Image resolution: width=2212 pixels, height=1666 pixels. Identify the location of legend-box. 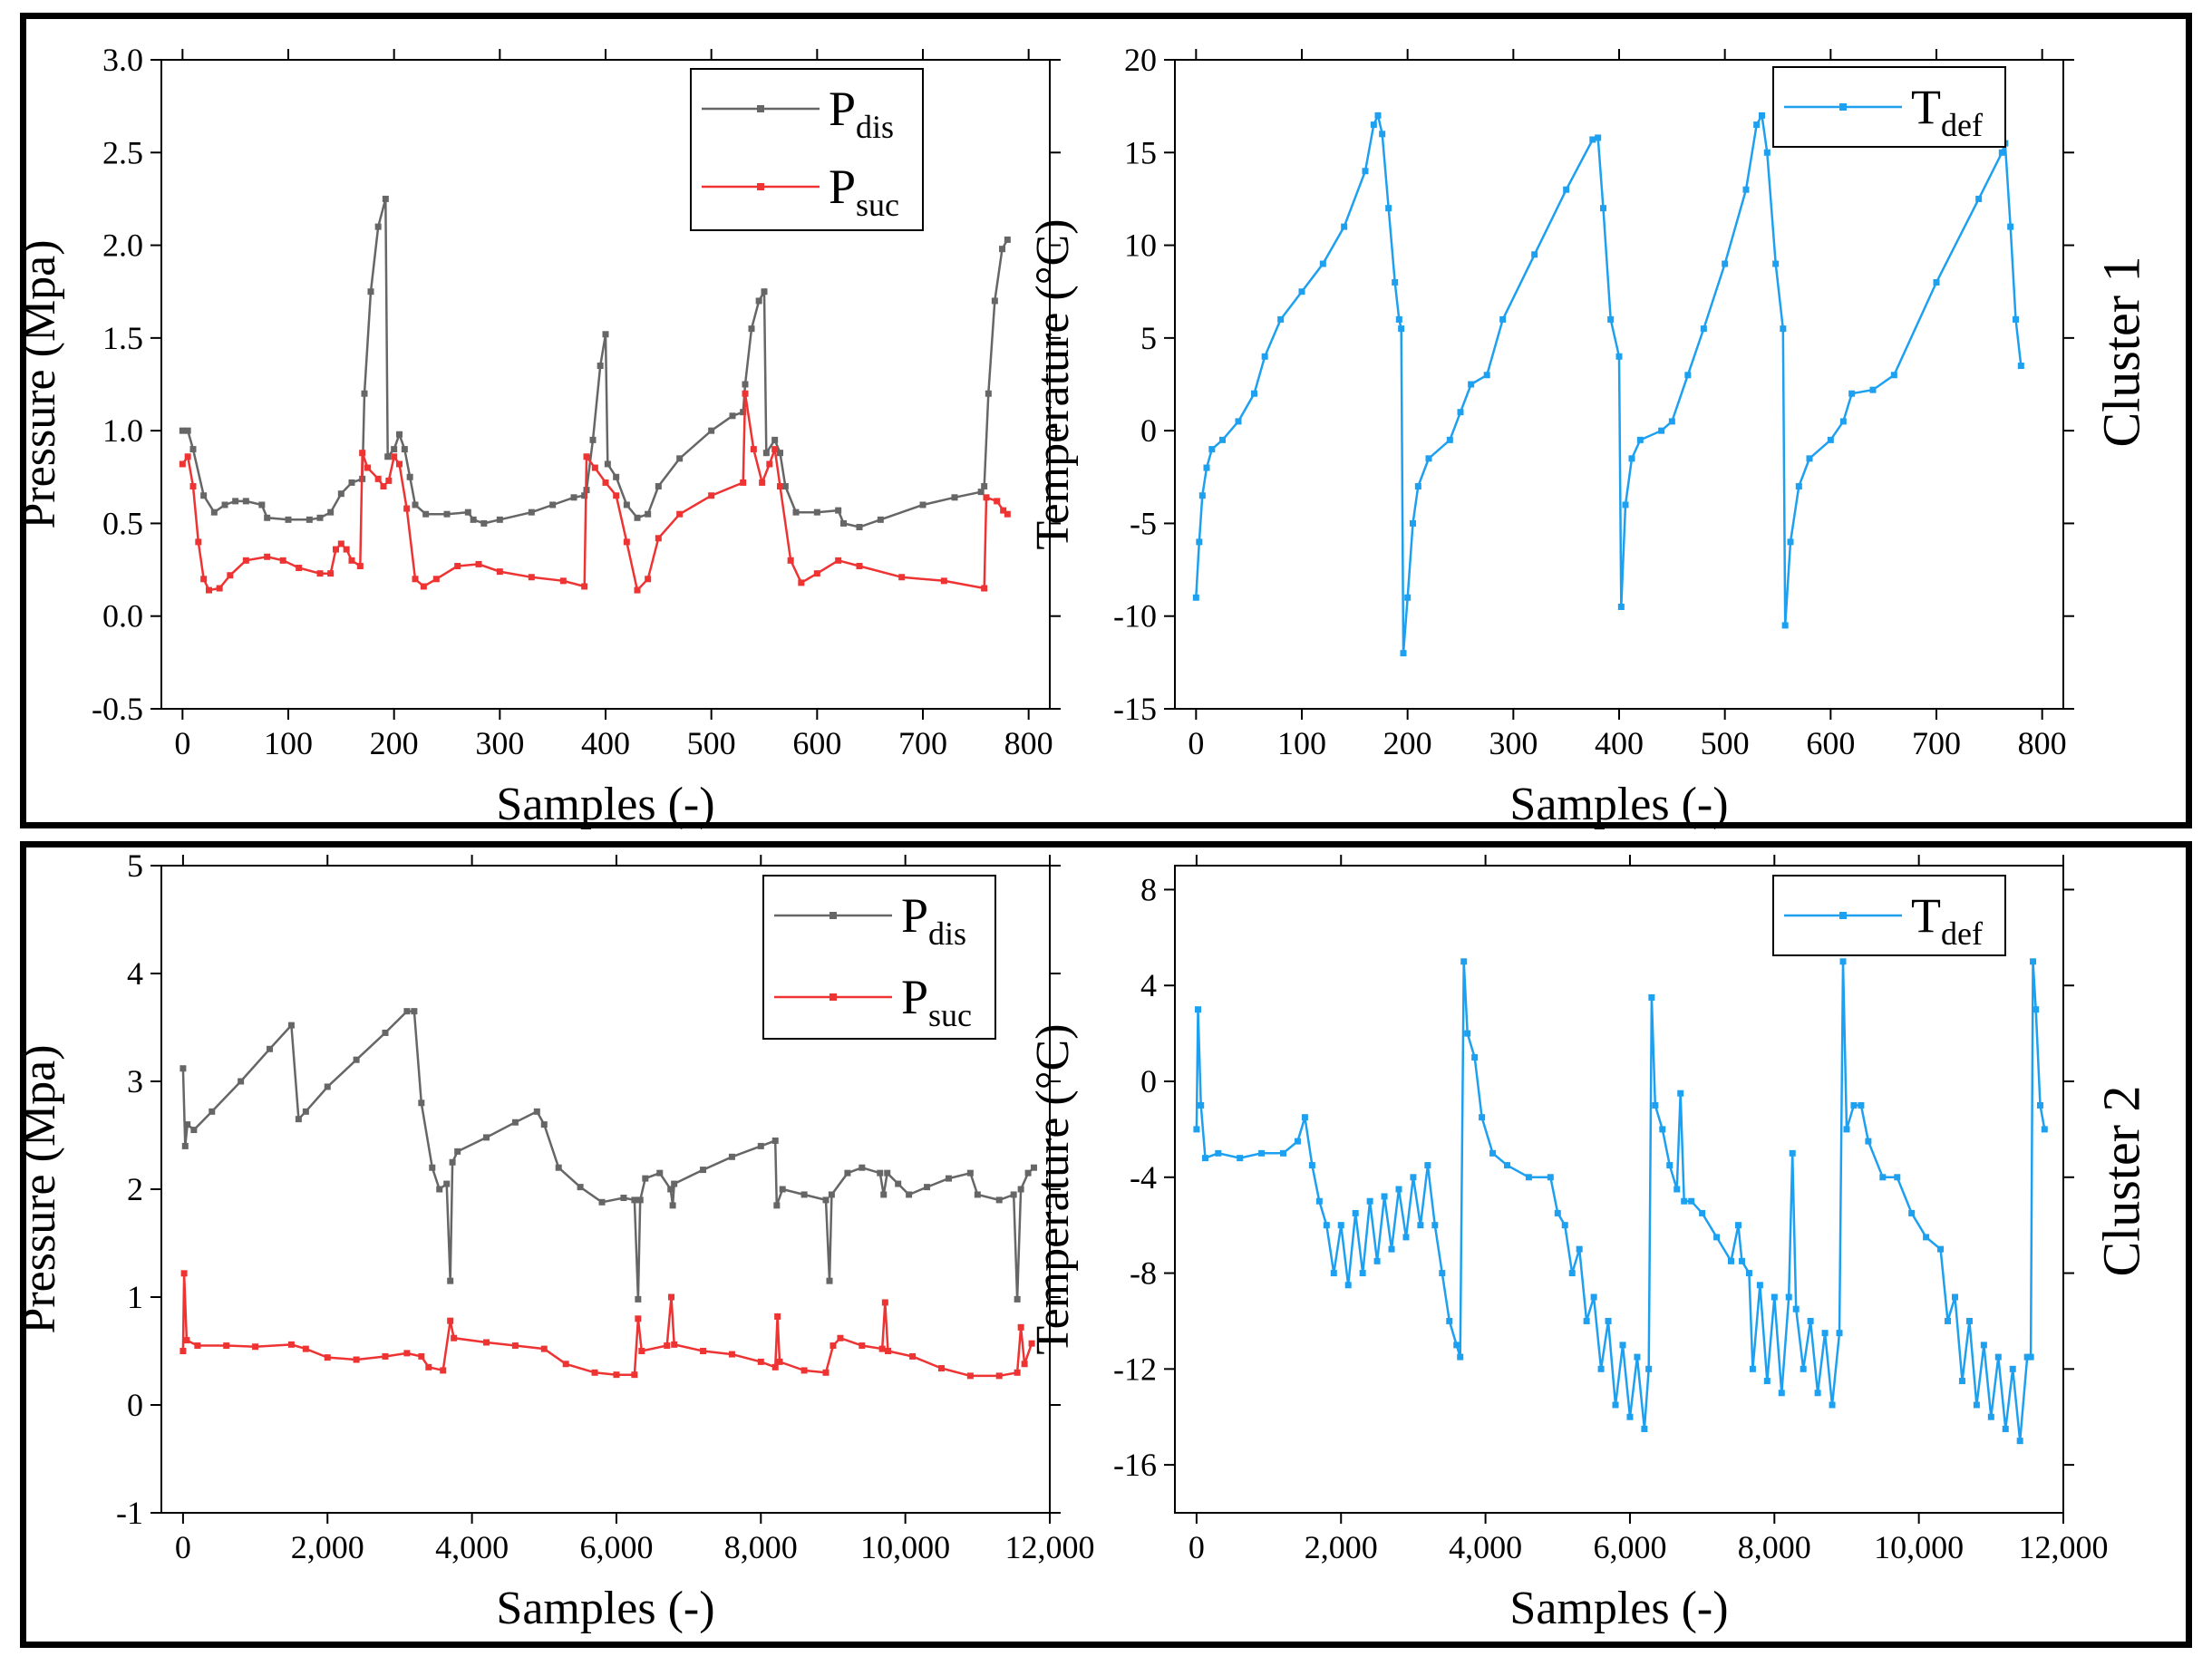
(879, 957).